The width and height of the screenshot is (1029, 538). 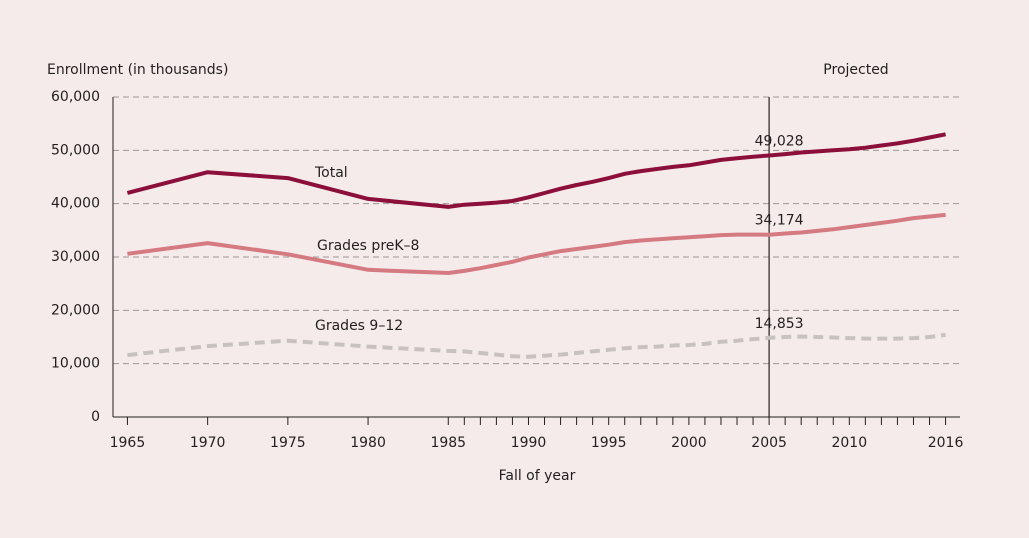 I want to click on projection-label: Projected, so click(x=855, y=70).